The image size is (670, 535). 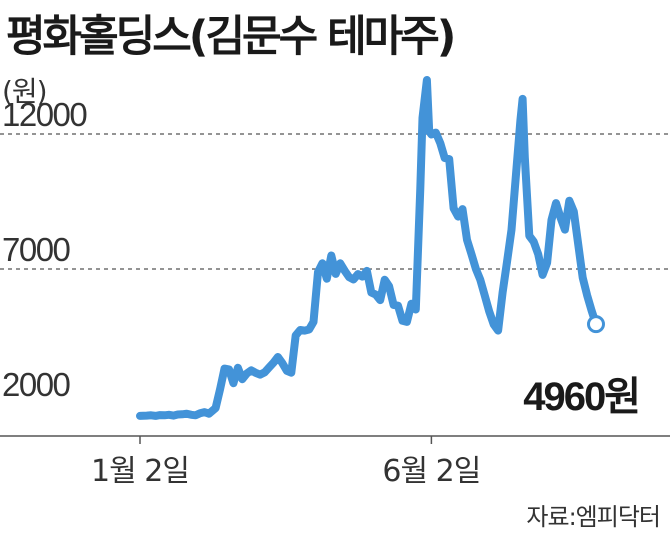 What do you see at coordinates (231, 37) in the screenshot?
I see `chart-title: 평화홀딩스(김문수 테마주)` at bounding box center [231, 37].